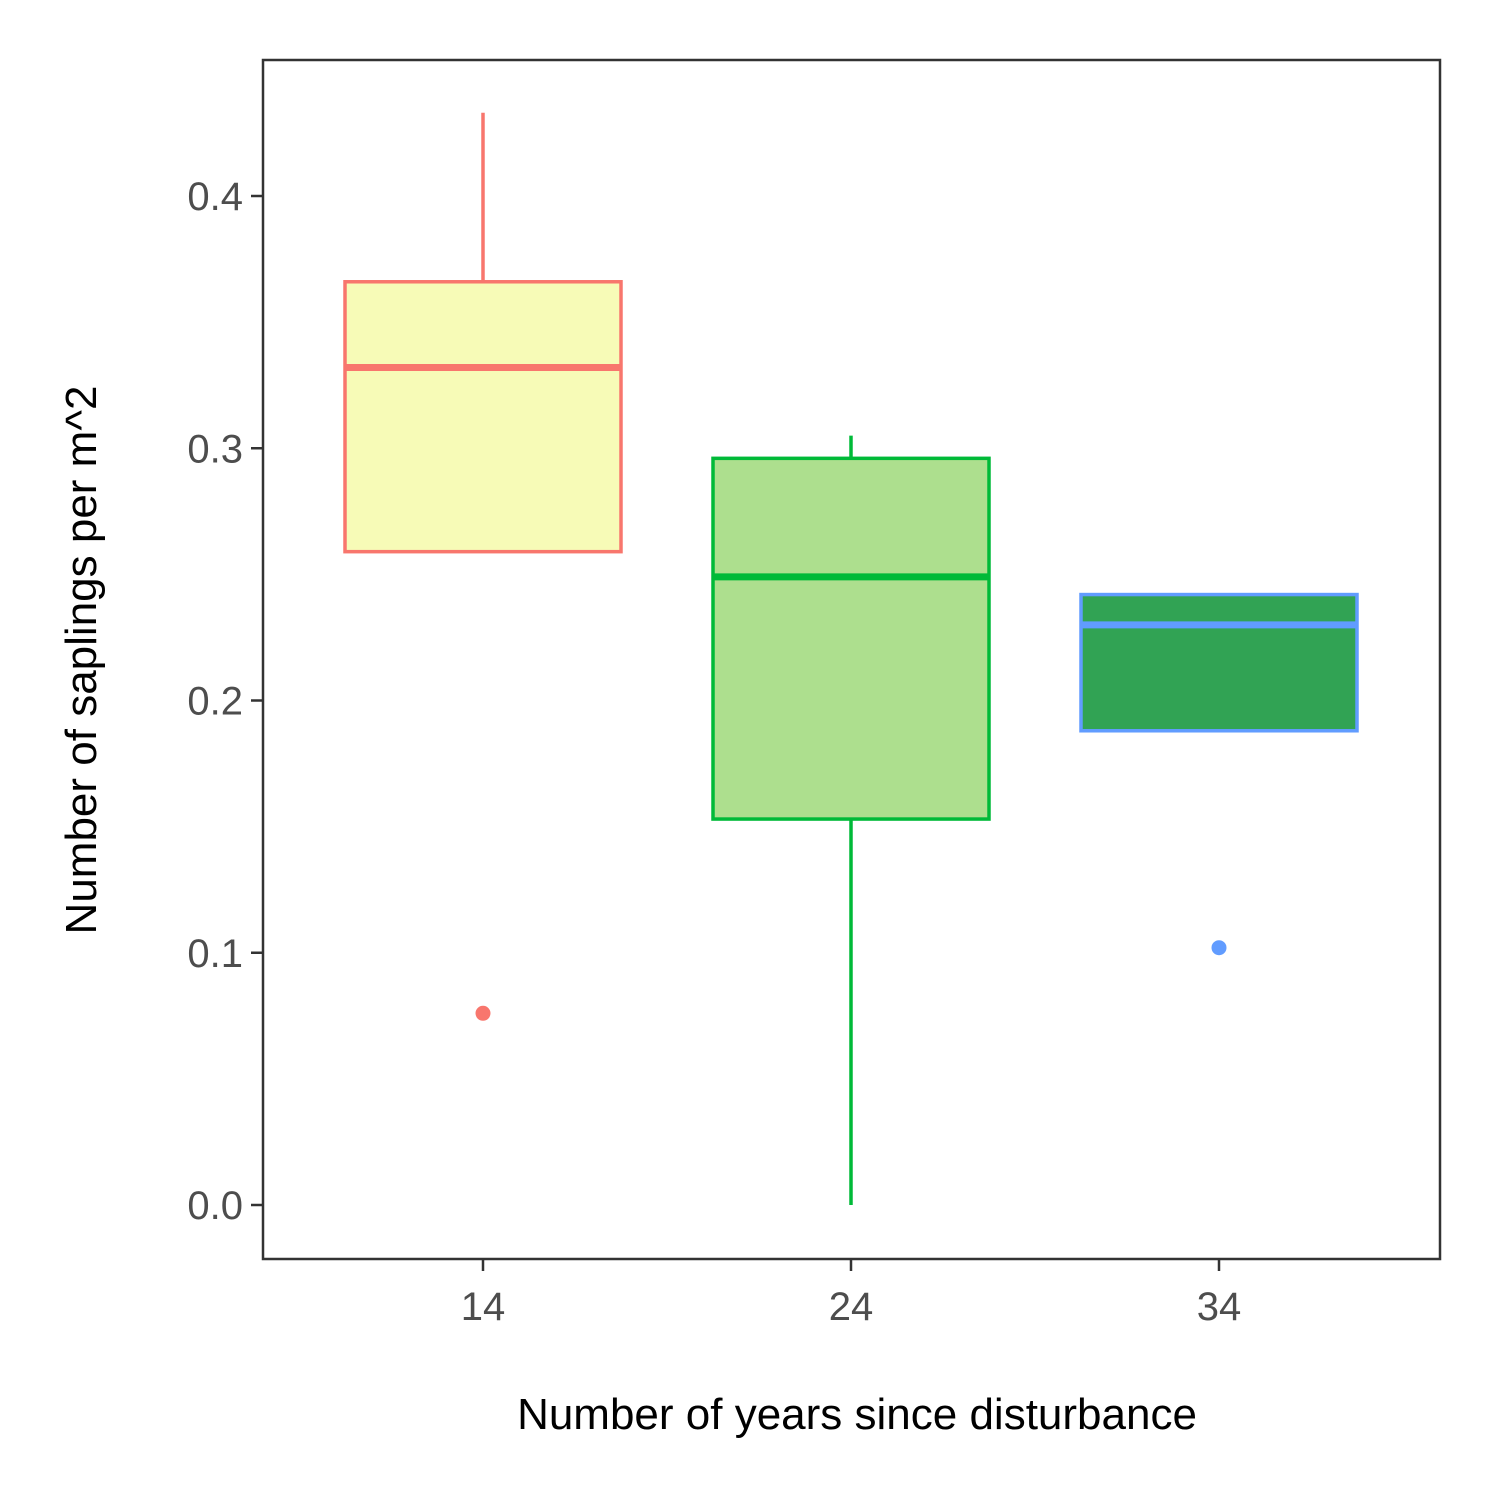 This screenshot has width=1500, height=1500. I want to click on y-tick-label: 0.3, so click(215, 449).